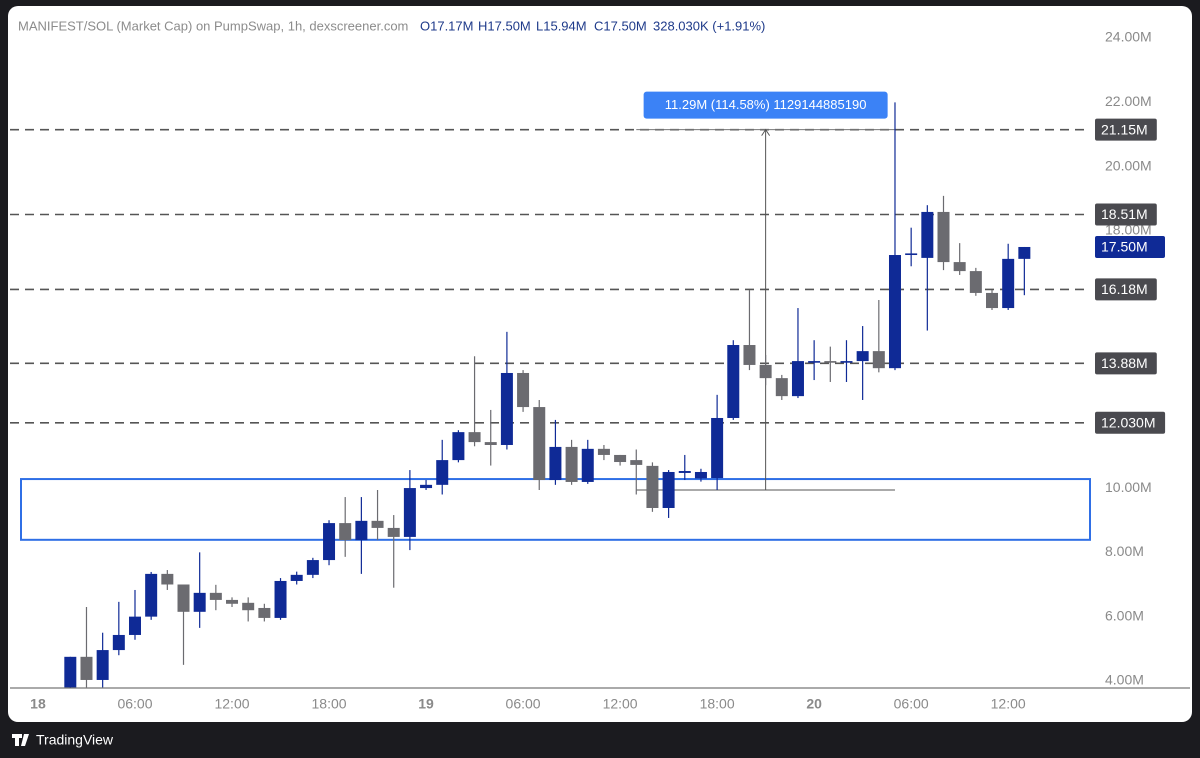 The width and height of the screenshot is (1200, 758). Describe the element at coordinates (504, 25) in the screenshot. I see `ohlc-high: H17.50M` at that location.